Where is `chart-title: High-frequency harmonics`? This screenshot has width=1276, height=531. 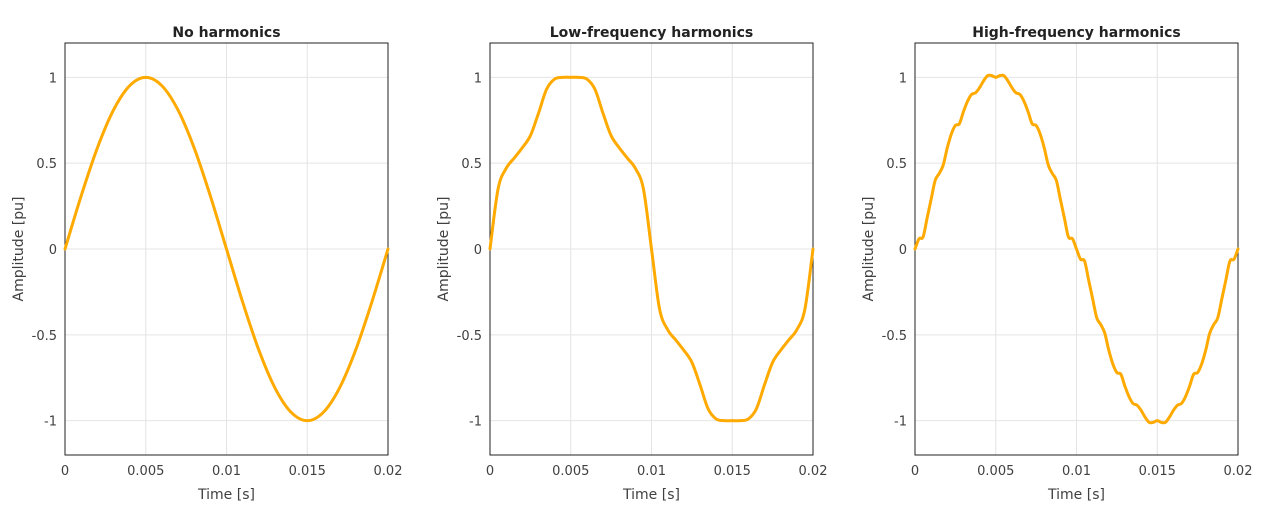
chart-title: High-frequency harmonics is located at coordinates (1076, 33).